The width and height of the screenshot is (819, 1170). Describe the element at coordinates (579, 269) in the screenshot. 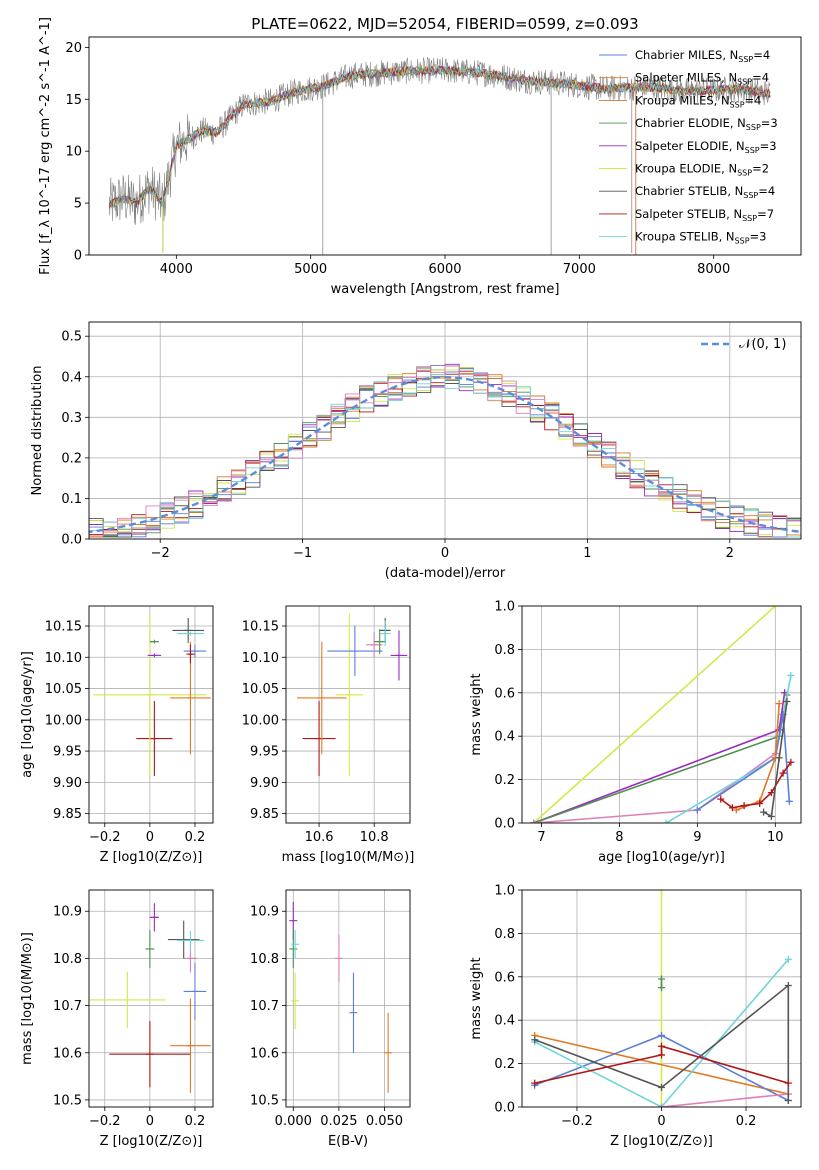

I see `x-tick-label: 7000` at that location.